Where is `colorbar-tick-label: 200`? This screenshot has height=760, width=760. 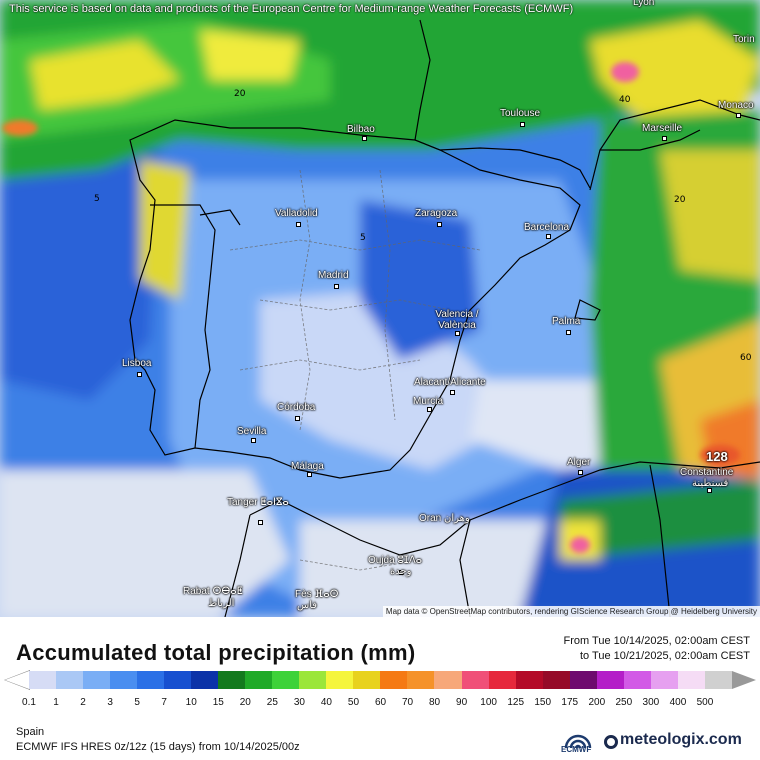 colorbar-tick-label: 200 is located at coordinates (597, 702).